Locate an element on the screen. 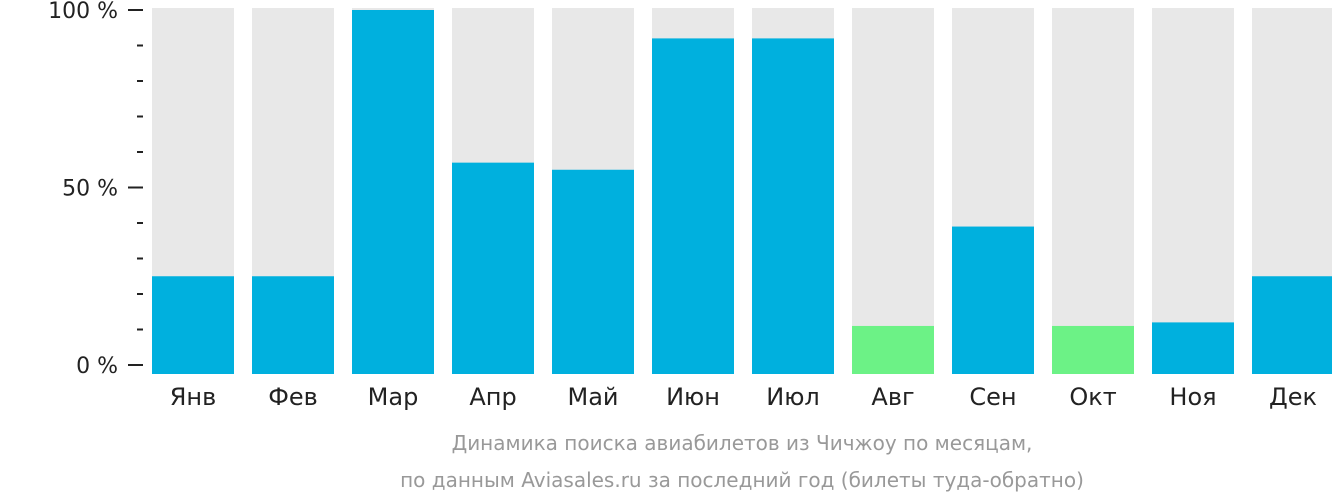 Image resolution: width=1332 pixels, height=502 pixels. x-tick-label: Июн is located at coordinates (693, 397).